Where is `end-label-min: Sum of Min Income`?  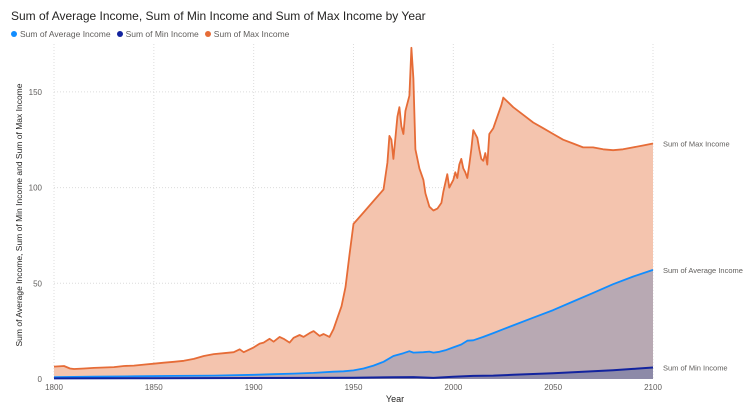
end-label-min: Sum of Min Income is located at coordinates (695, 368).